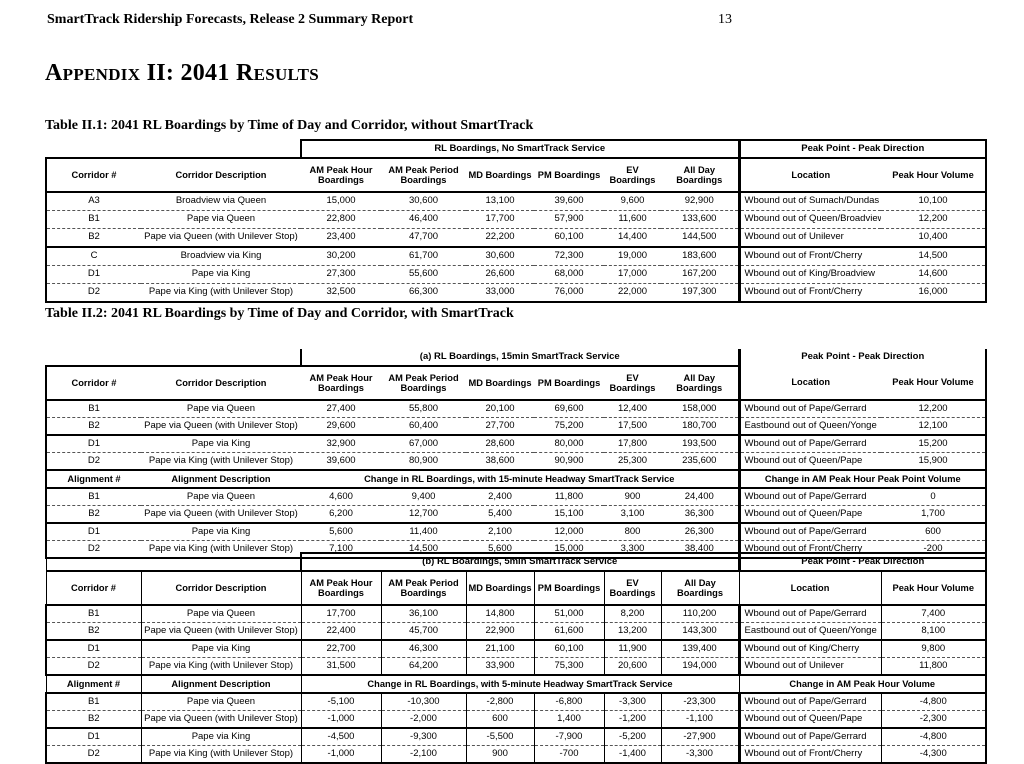 The height and width of the screenshot is (764, 1024). What do you see at coordinates (632, 238) in the screenshot?
I see `ev-cell: 14,400` at bounding box center [632, 238].